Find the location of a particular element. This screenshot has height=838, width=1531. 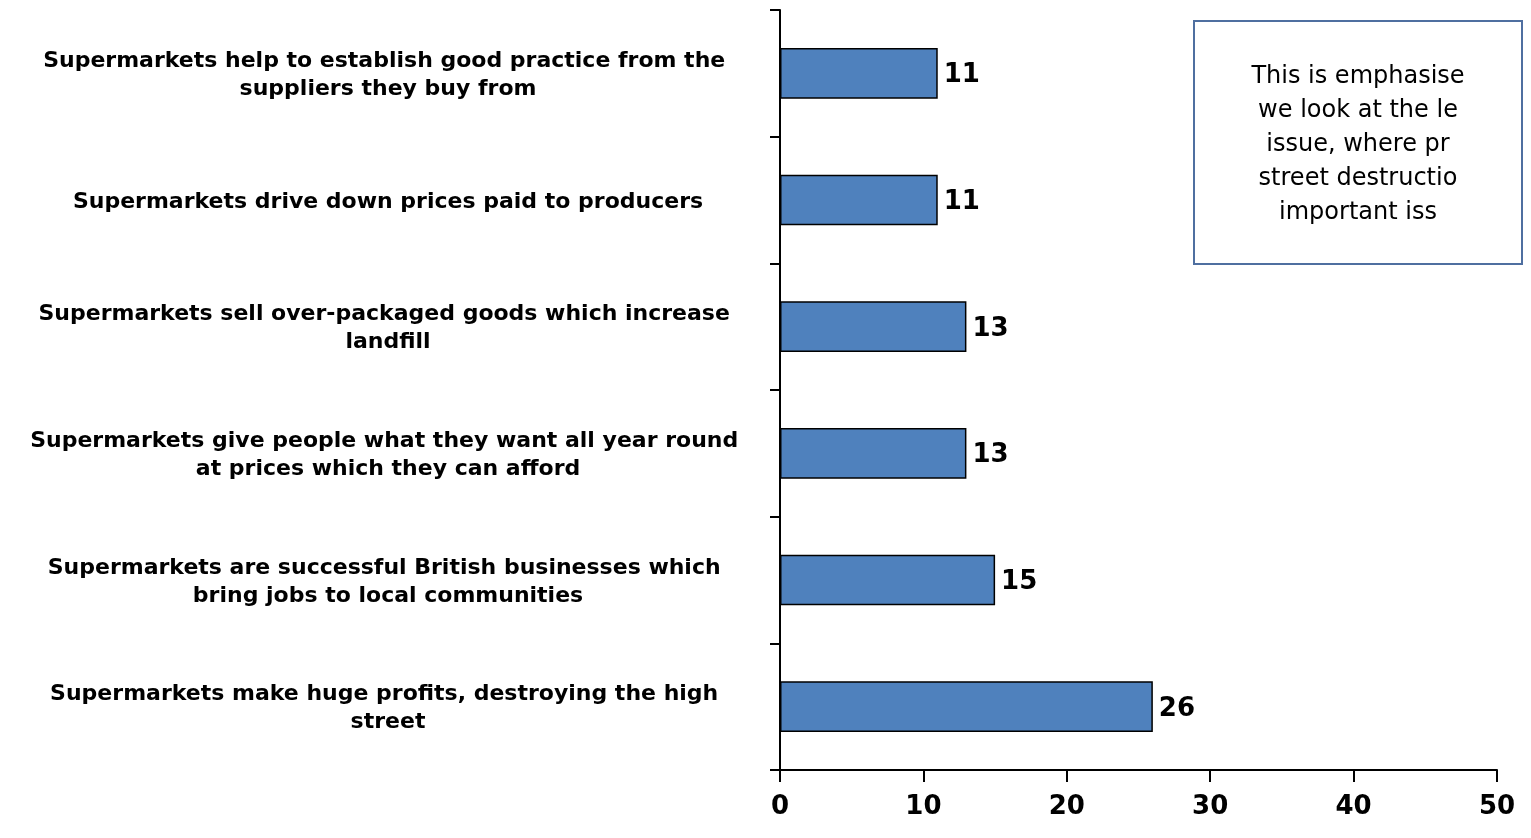

x-tick-label: 30 is located at coordinates (1210, 805).